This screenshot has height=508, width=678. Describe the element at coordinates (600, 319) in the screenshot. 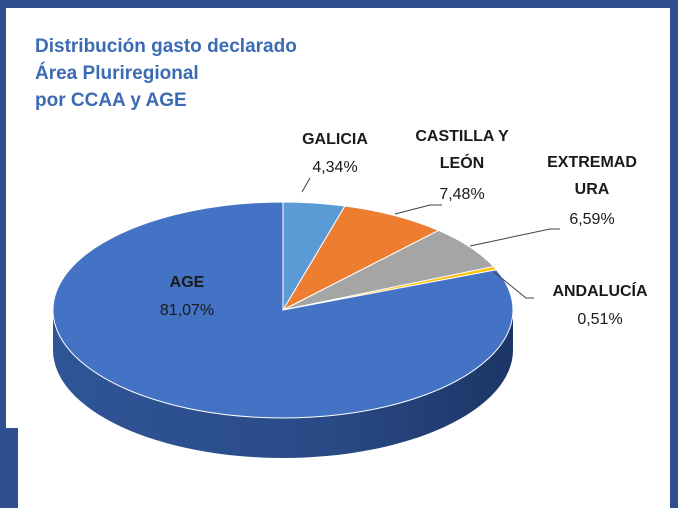

I see `value-label: 0,51%` at that location.